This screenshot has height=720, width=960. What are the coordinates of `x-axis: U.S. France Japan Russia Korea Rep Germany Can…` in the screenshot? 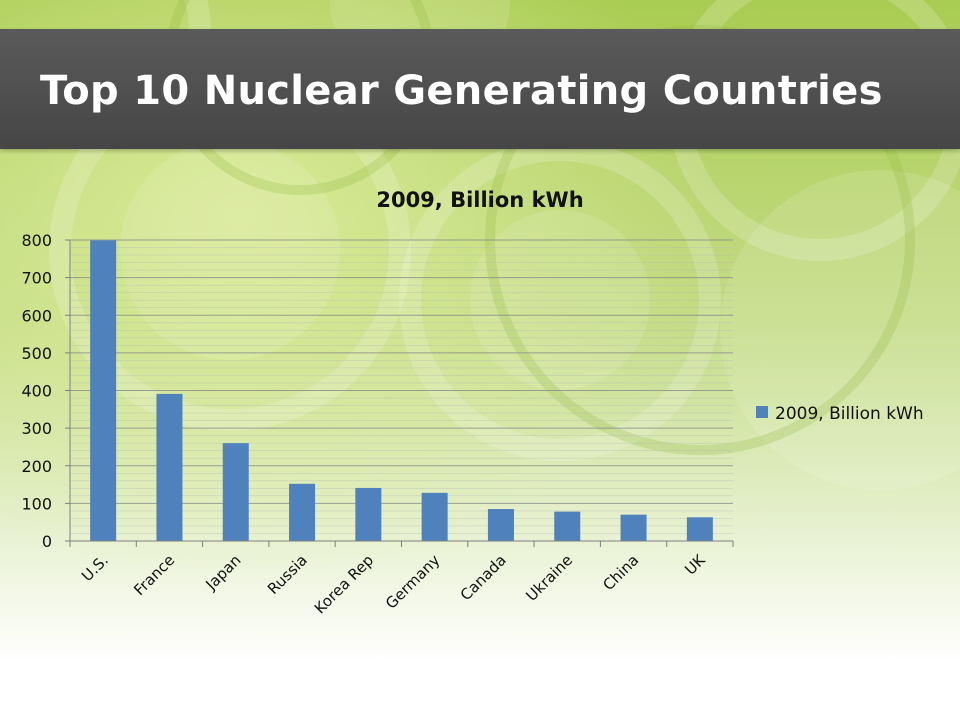 It's located at (401, 578).